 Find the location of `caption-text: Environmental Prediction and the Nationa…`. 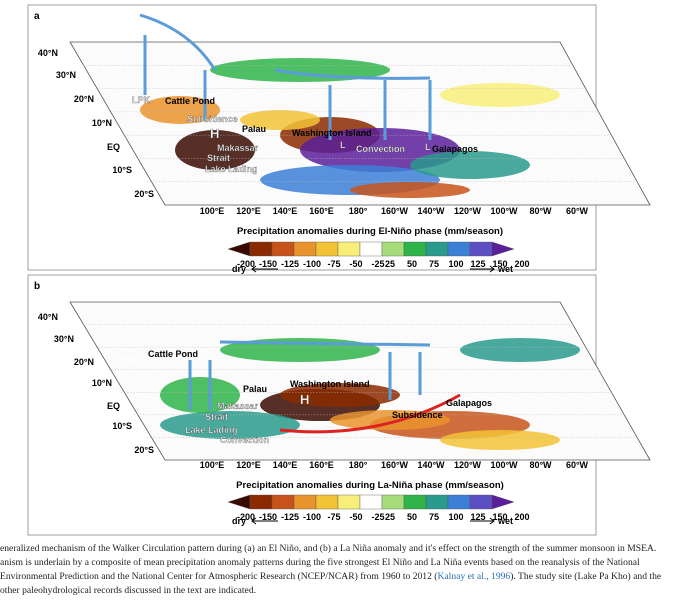

caption-text: Environmental Prediction and the Nationa… is located at coordinates (219, 576).